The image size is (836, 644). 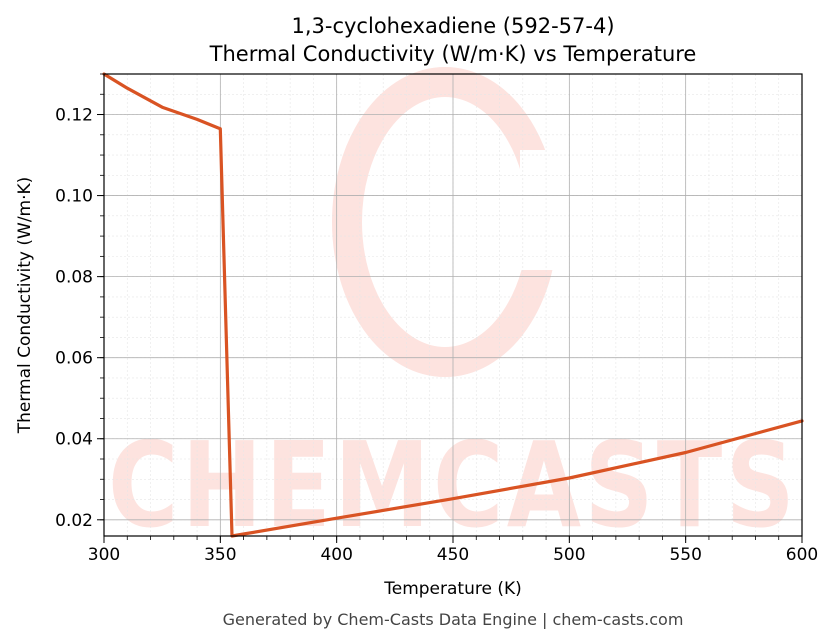 What do you see at coordinates (220, 555) in the screenshot?
I see `x-tick-label: 350` at bounding box center [220, 555].